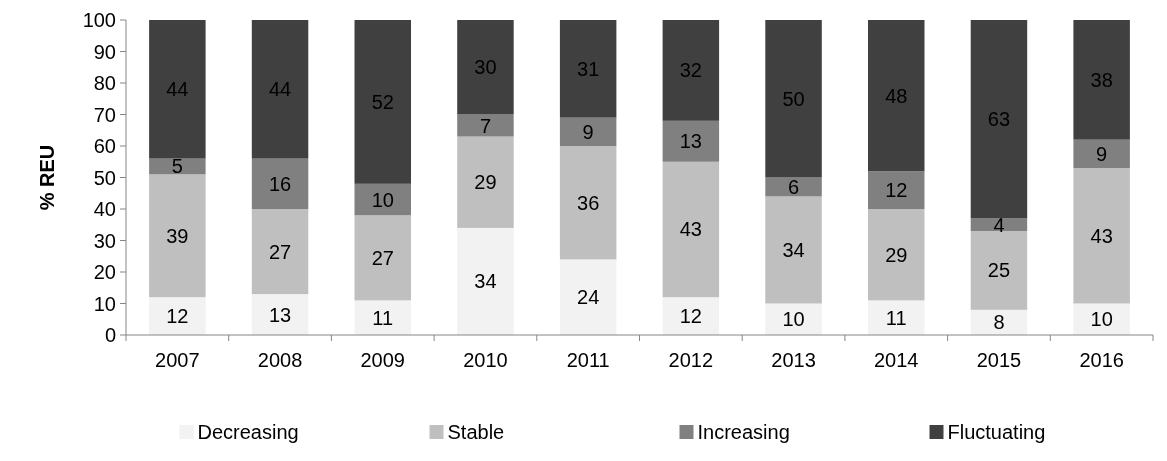 The height and width of the screenshot is (461, 1167). Describe the element at coordinates (104, 240) in the screenshot. I see `y-tick-label: 30` at that location.